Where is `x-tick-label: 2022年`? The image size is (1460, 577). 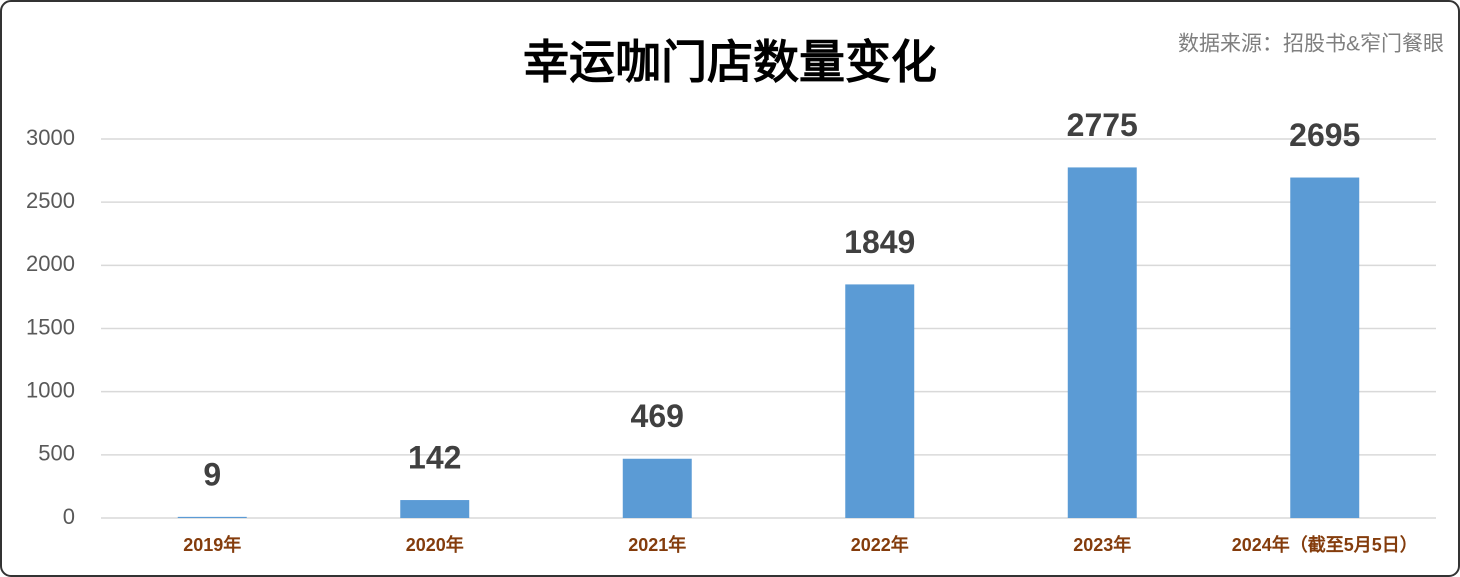
x-tick-label: 2022年 is located at coordinates (880, 544).